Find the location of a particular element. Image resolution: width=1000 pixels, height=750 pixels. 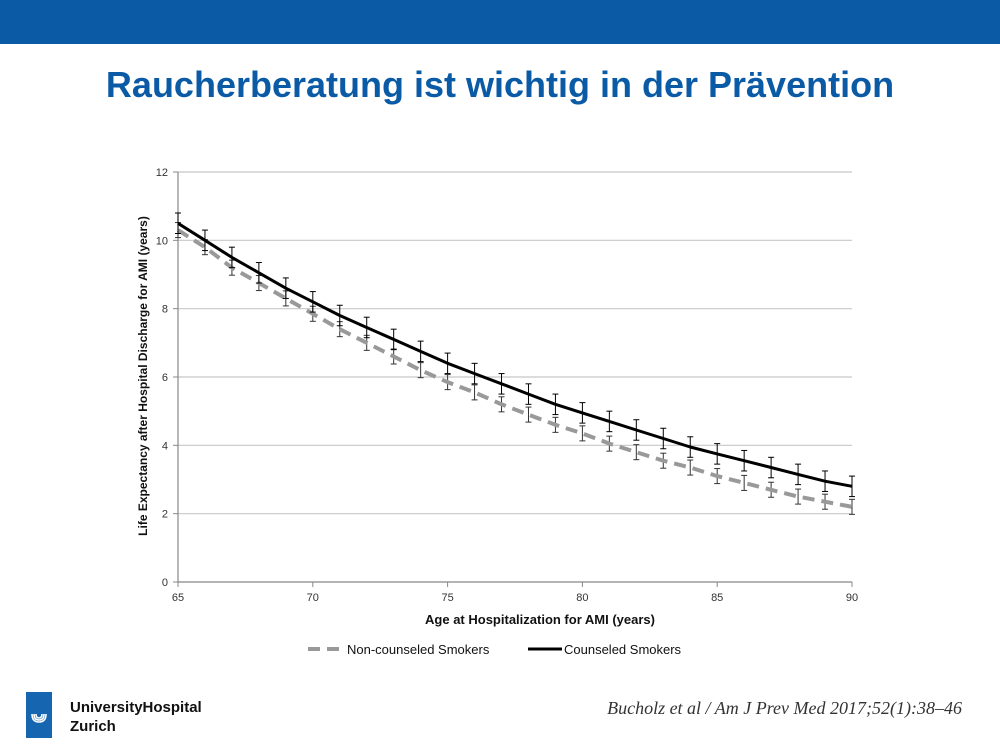

x-tick-label: 85 is located at coordinates (717, 598).